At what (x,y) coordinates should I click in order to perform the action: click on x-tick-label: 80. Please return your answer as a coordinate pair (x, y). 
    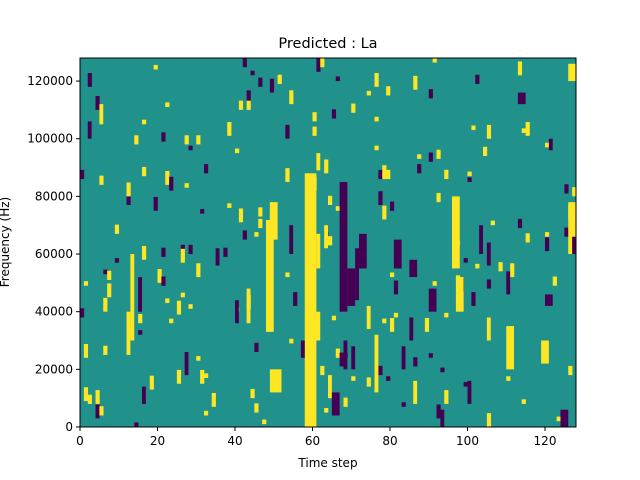
    Looking at the image, I should click on (389, 441).